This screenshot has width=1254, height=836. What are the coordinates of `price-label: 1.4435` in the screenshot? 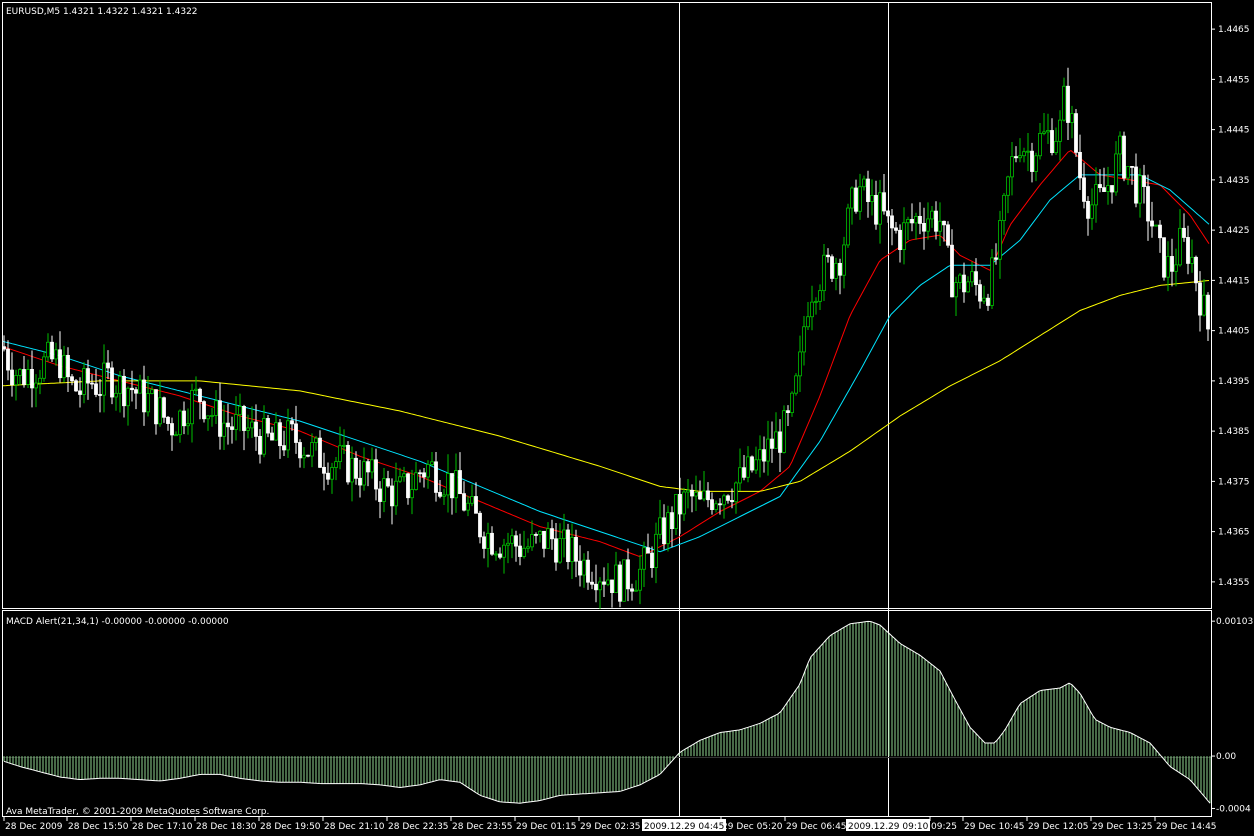 It's located at (1234, 181).